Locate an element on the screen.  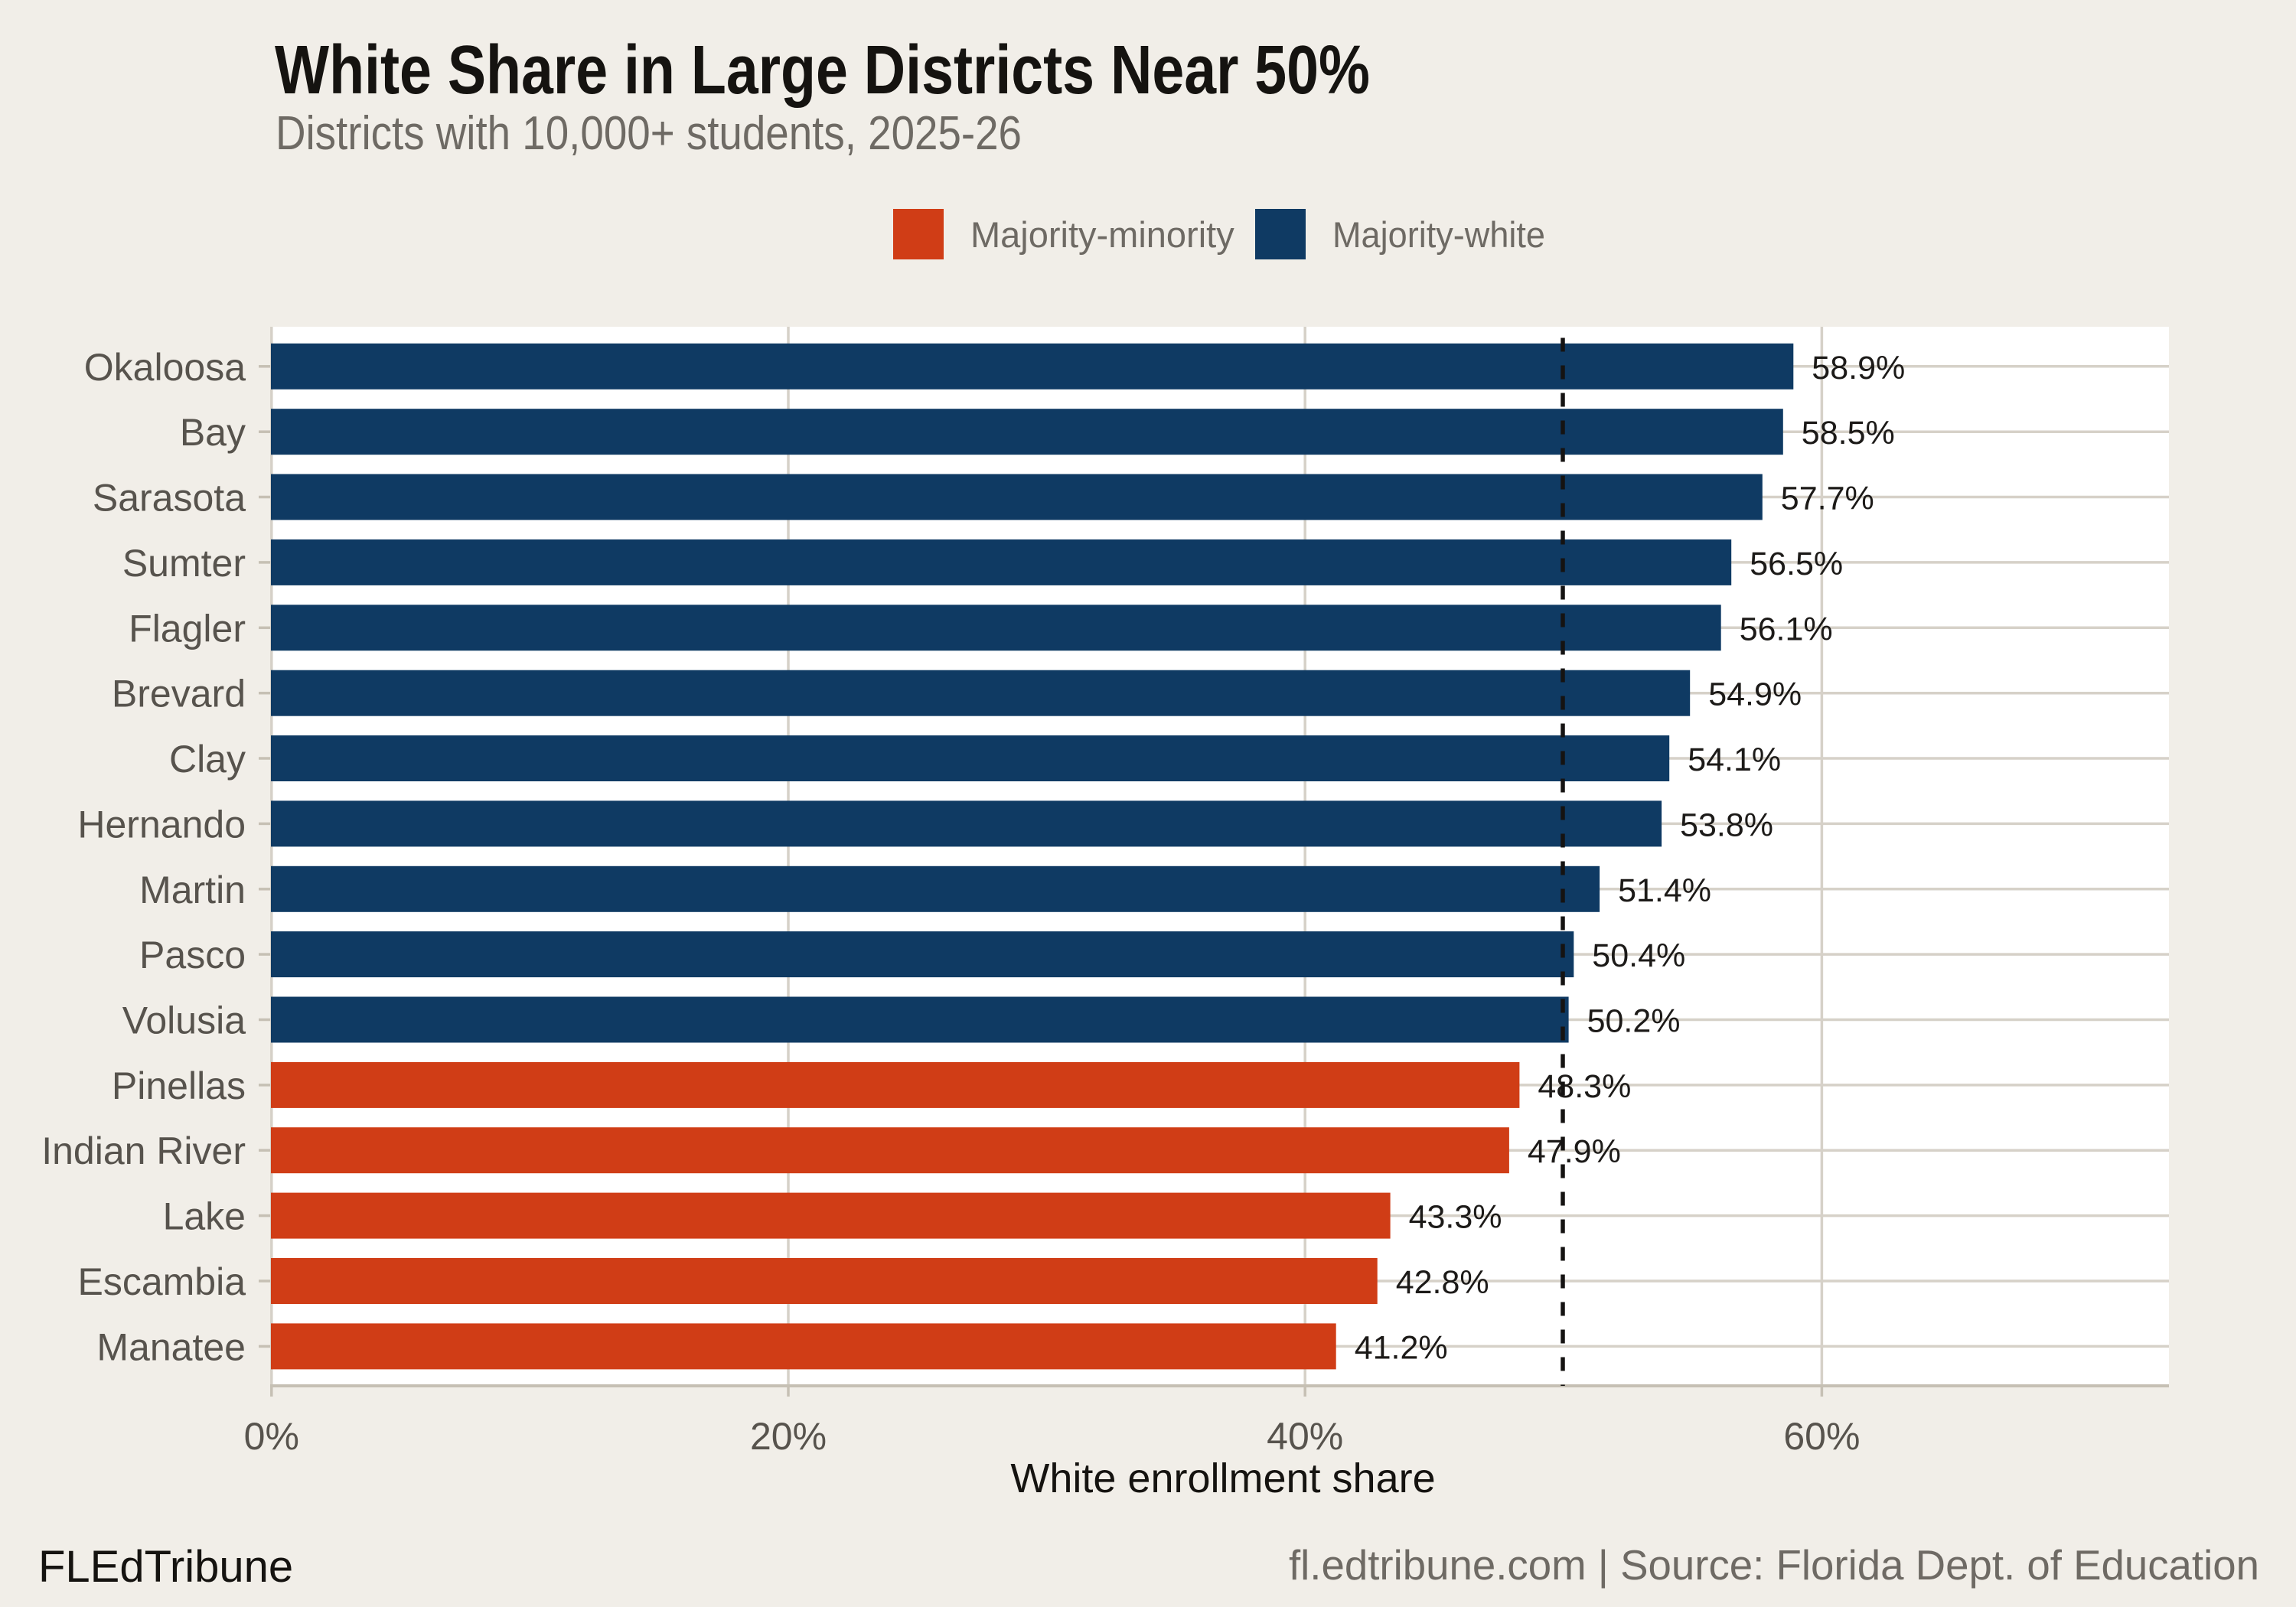
svg-text: 58.5% is located at coordinates (1848, 433).